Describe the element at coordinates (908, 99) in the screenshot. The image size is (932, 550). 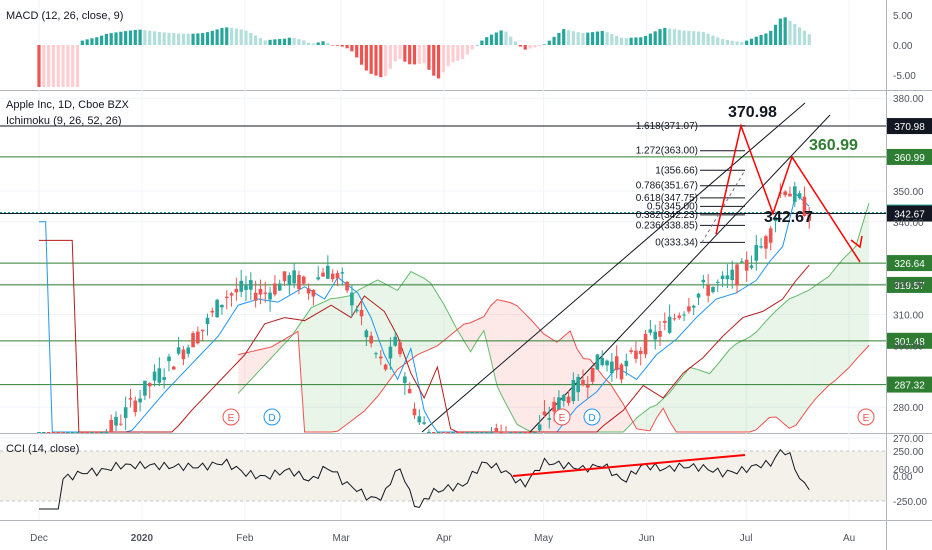
I see `price-tick-label: 380.00` at that location.